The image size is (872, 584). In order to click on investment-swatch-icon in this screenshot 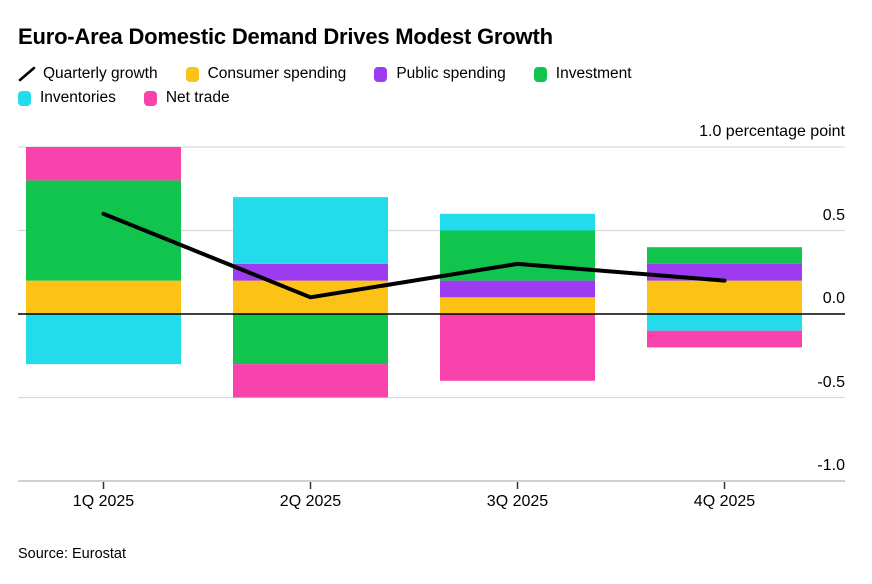, I will do `click(540, 74)`.